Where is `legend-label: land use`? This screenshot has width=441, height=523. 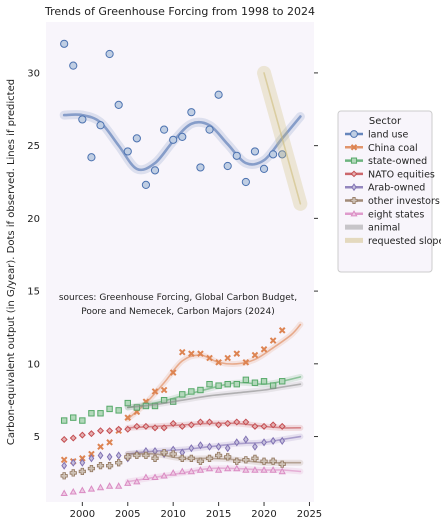
legend-label: land use is located at coordinates (388, 135).